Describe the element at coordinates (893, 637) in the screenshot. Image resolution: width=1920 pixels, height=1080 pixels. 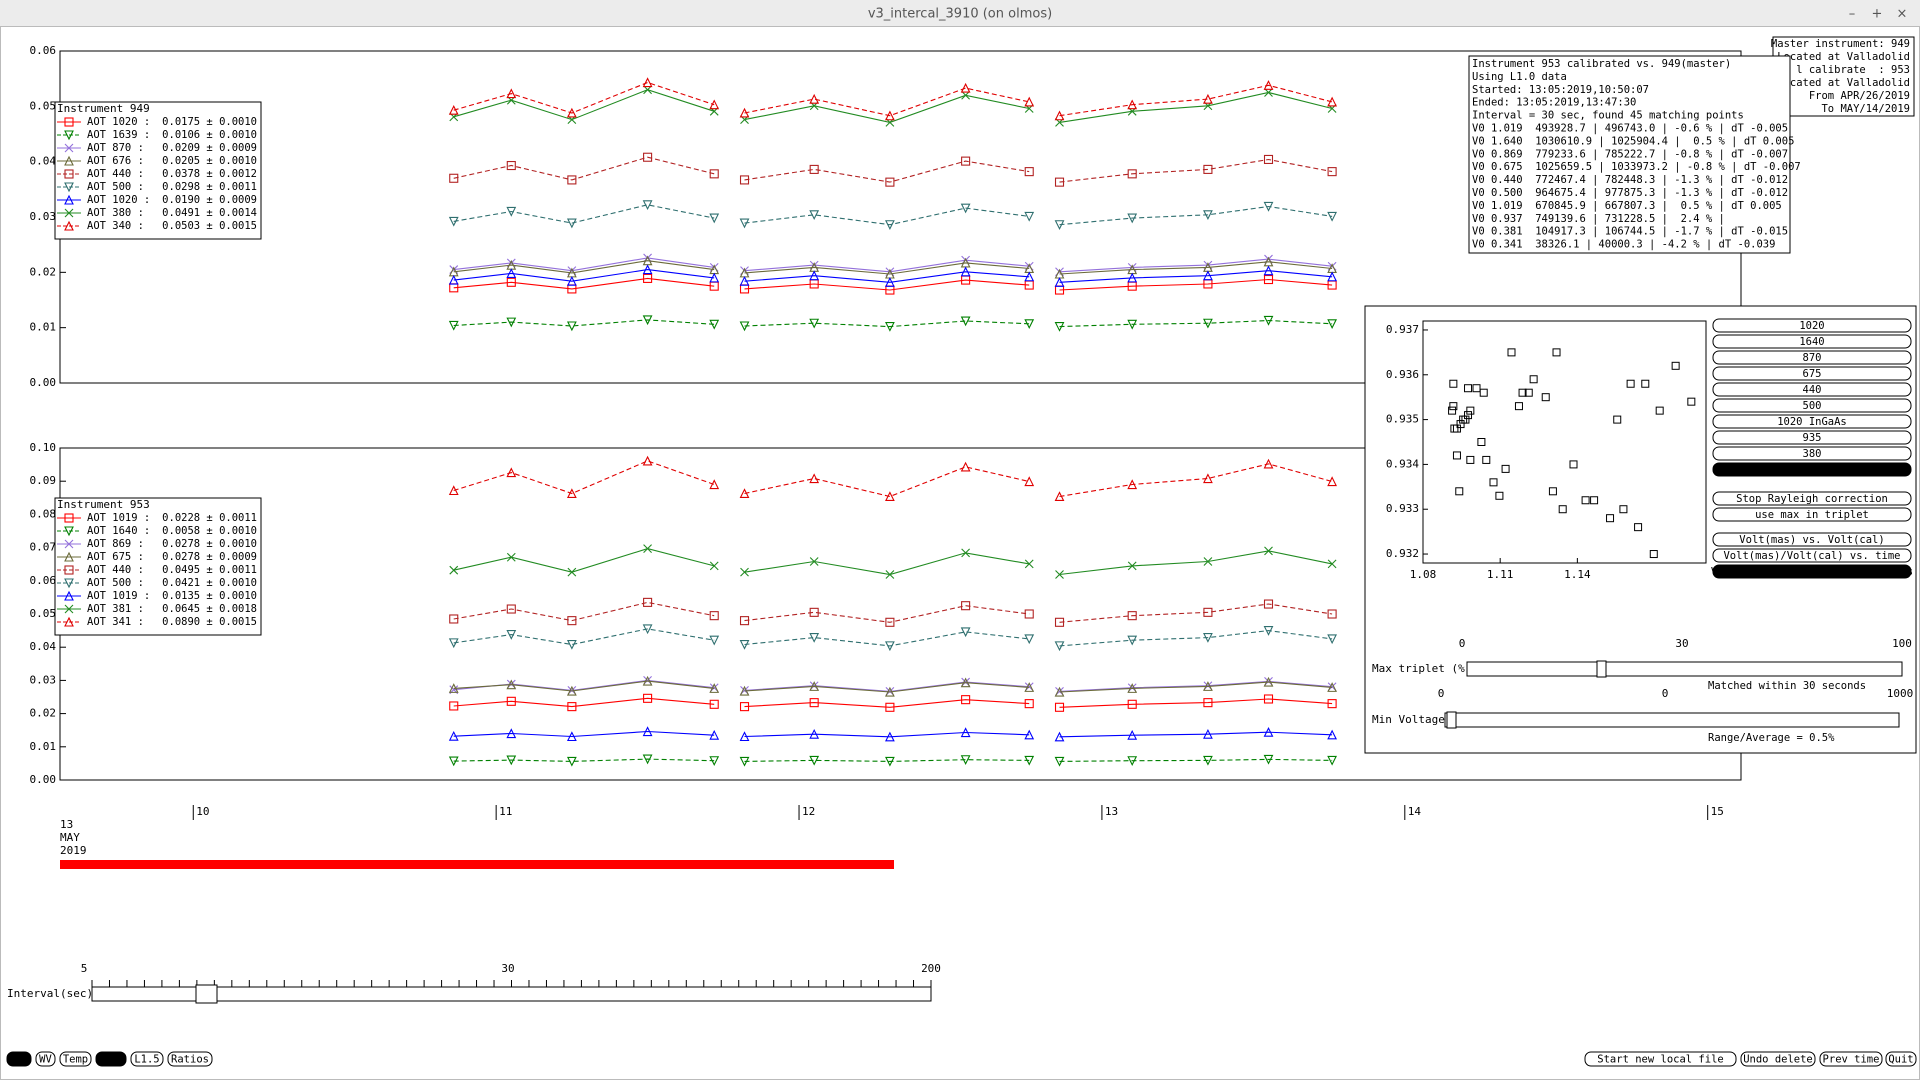
I see `series-line` at that location.